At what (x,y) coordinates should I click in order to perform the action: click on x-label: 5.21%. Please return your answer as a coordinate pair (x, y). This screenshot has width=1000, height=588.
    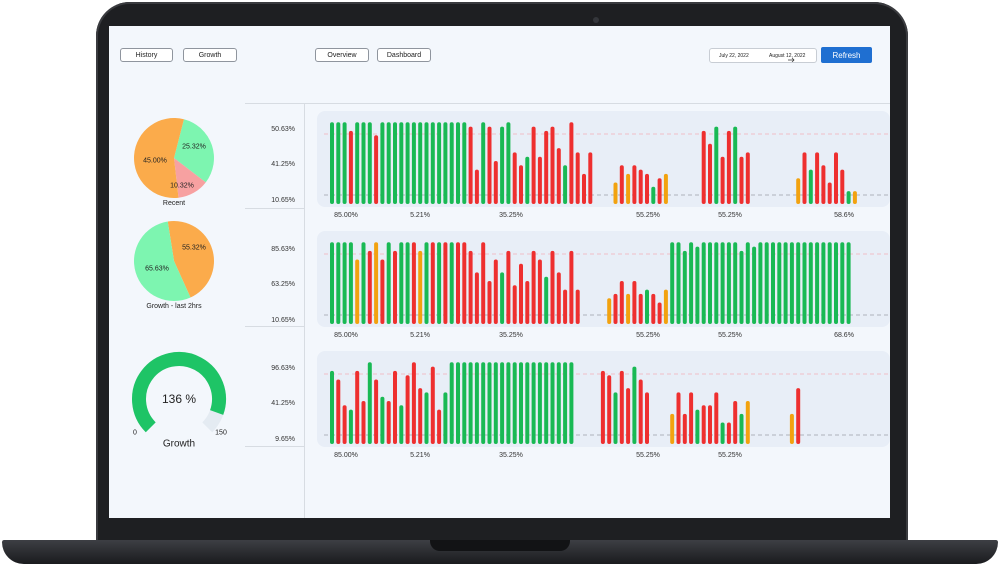
    Looking at the image, I should click on (420, 215).